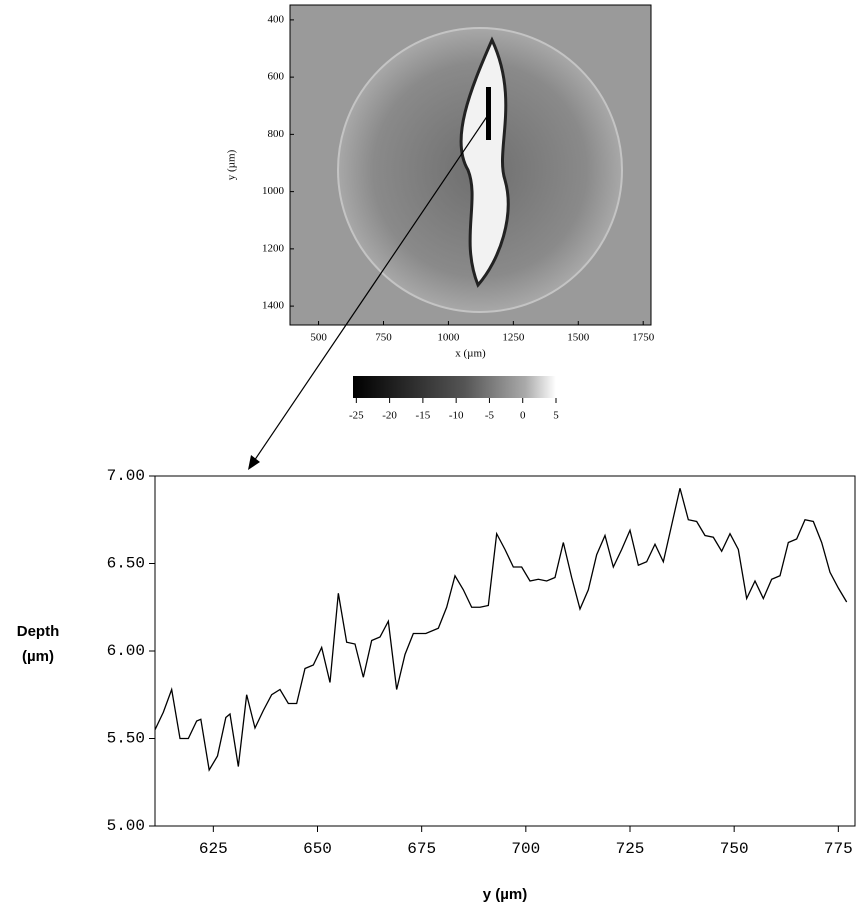 This screenshot has width=865, height=911. Describe the element at coordinates (370, 289) in the screenshot. I see `arrow-line` at that location.